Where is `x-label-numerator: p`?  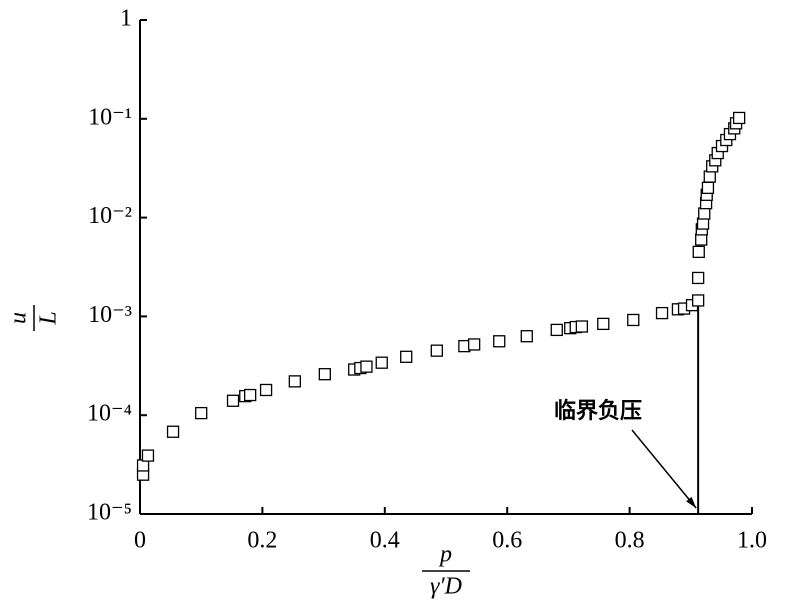
x-label-numerator: p is located at coordinates (445, 555).